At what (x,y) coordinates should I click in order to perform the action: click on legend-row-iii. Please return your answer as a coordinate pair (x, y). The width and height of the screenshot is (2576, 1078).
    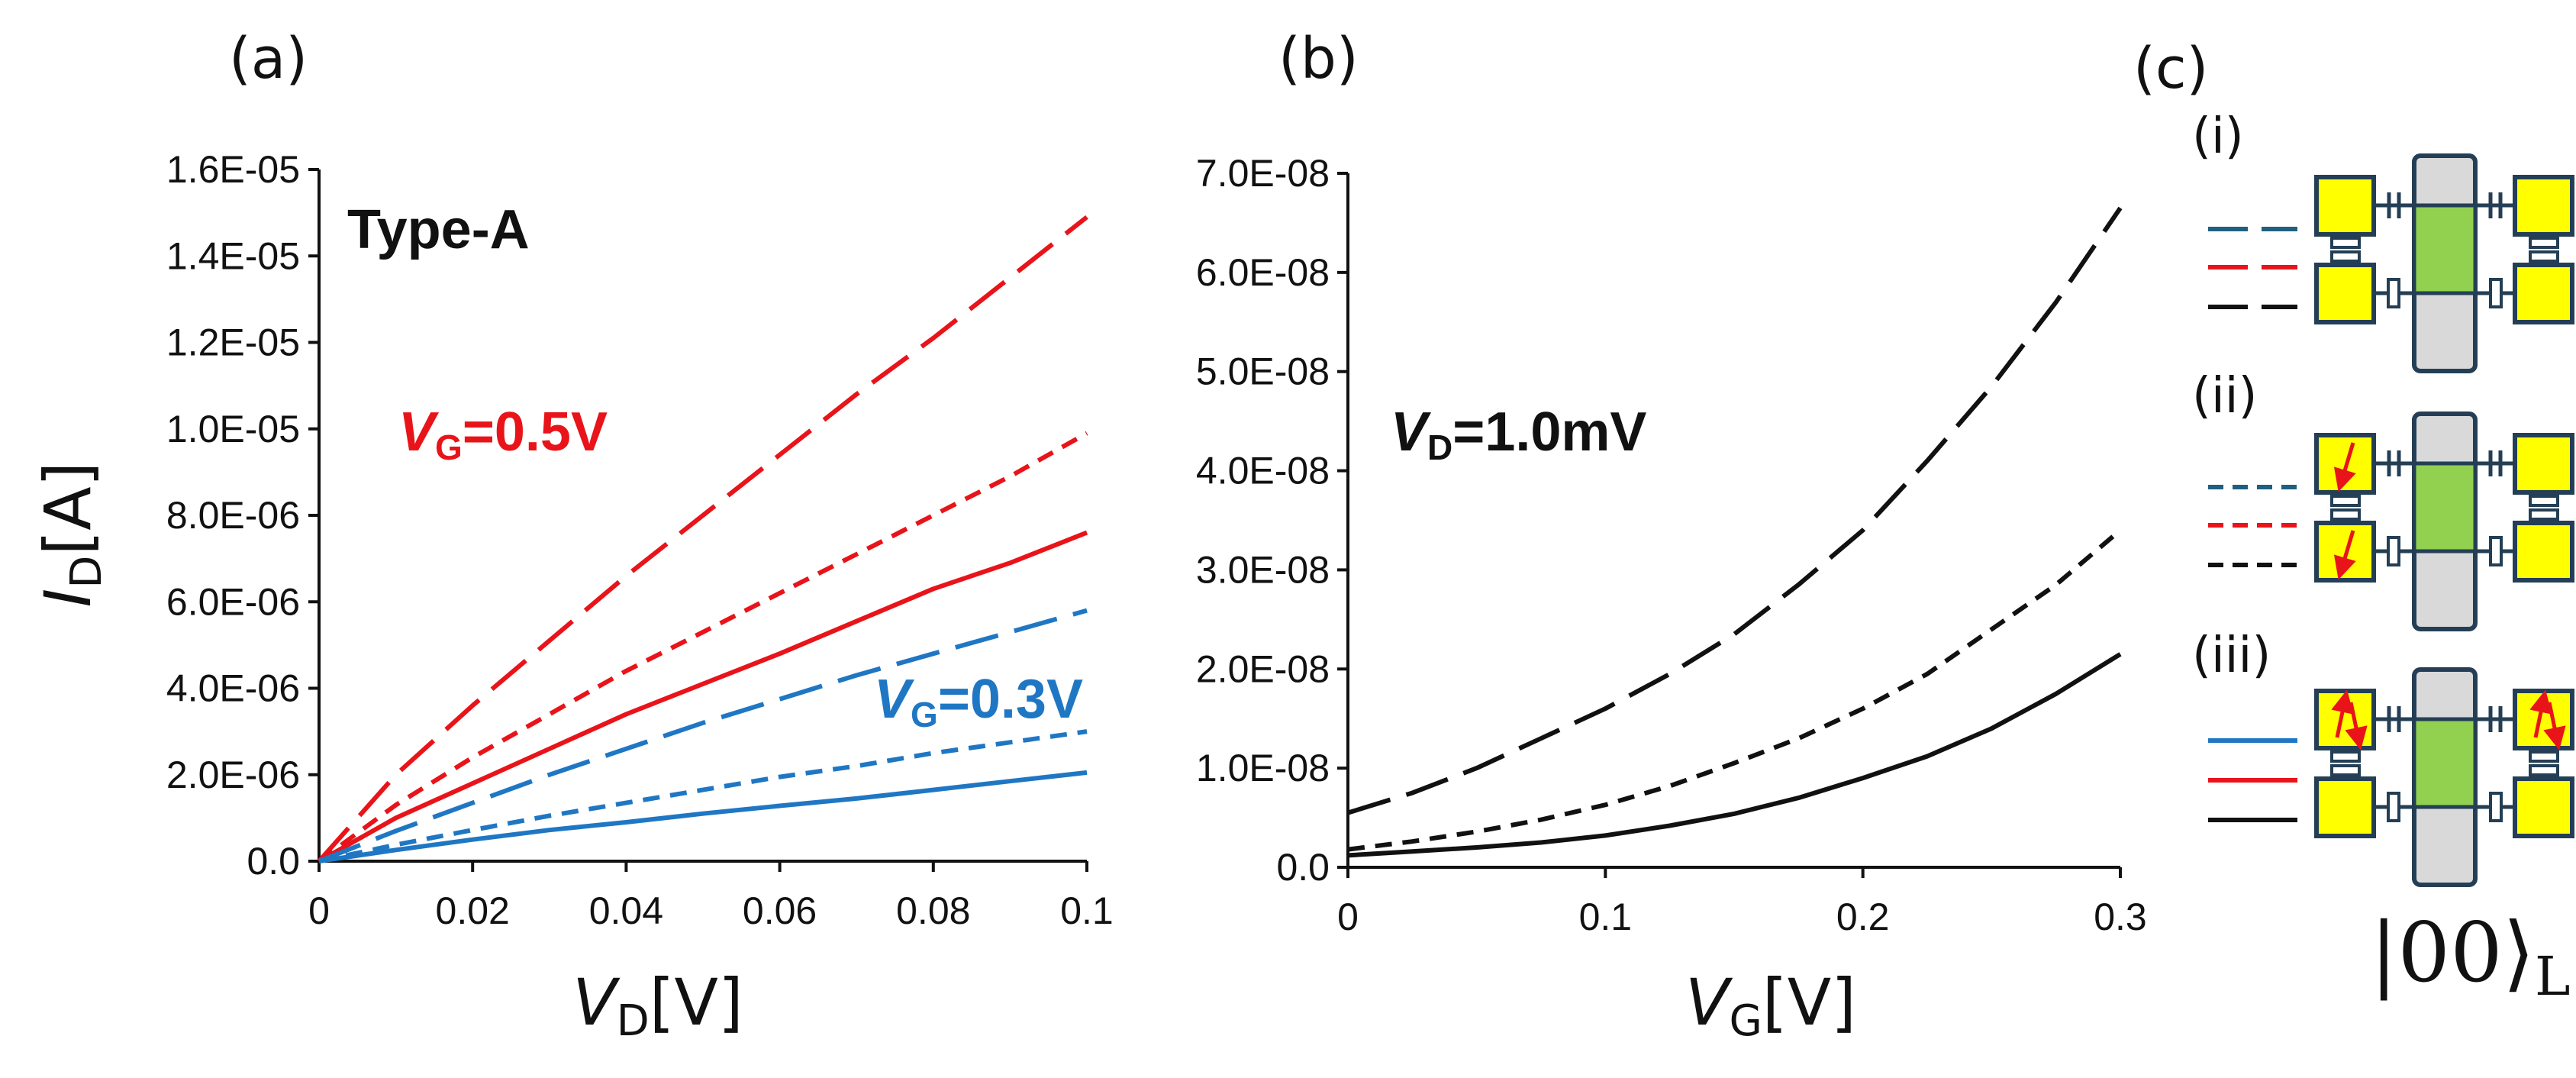
    Looking at the image, I should click on (2252, 780).